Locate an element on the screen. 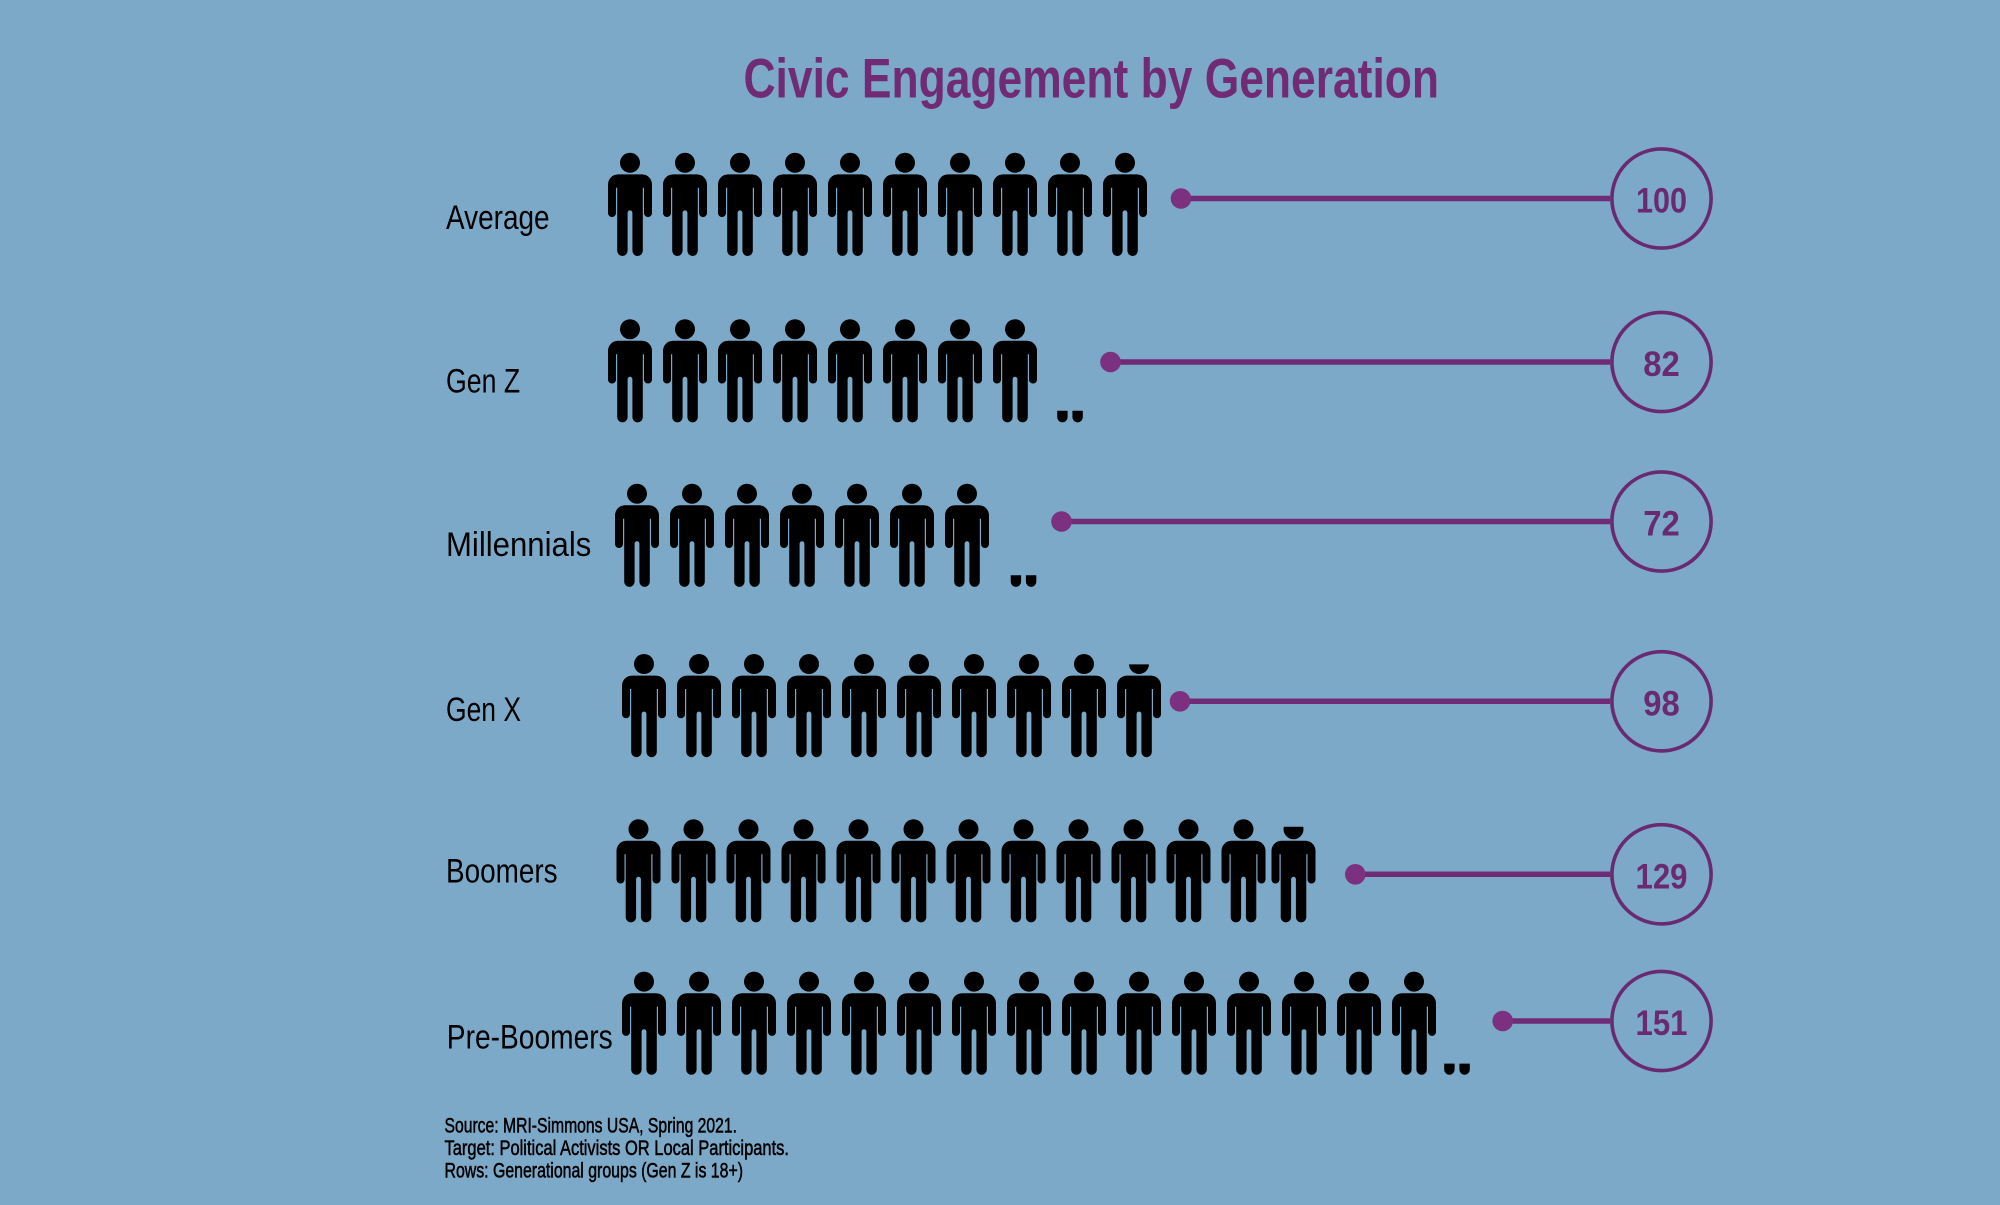  svg-text: Pre-Boomers is located at coordinates (530, 1038).